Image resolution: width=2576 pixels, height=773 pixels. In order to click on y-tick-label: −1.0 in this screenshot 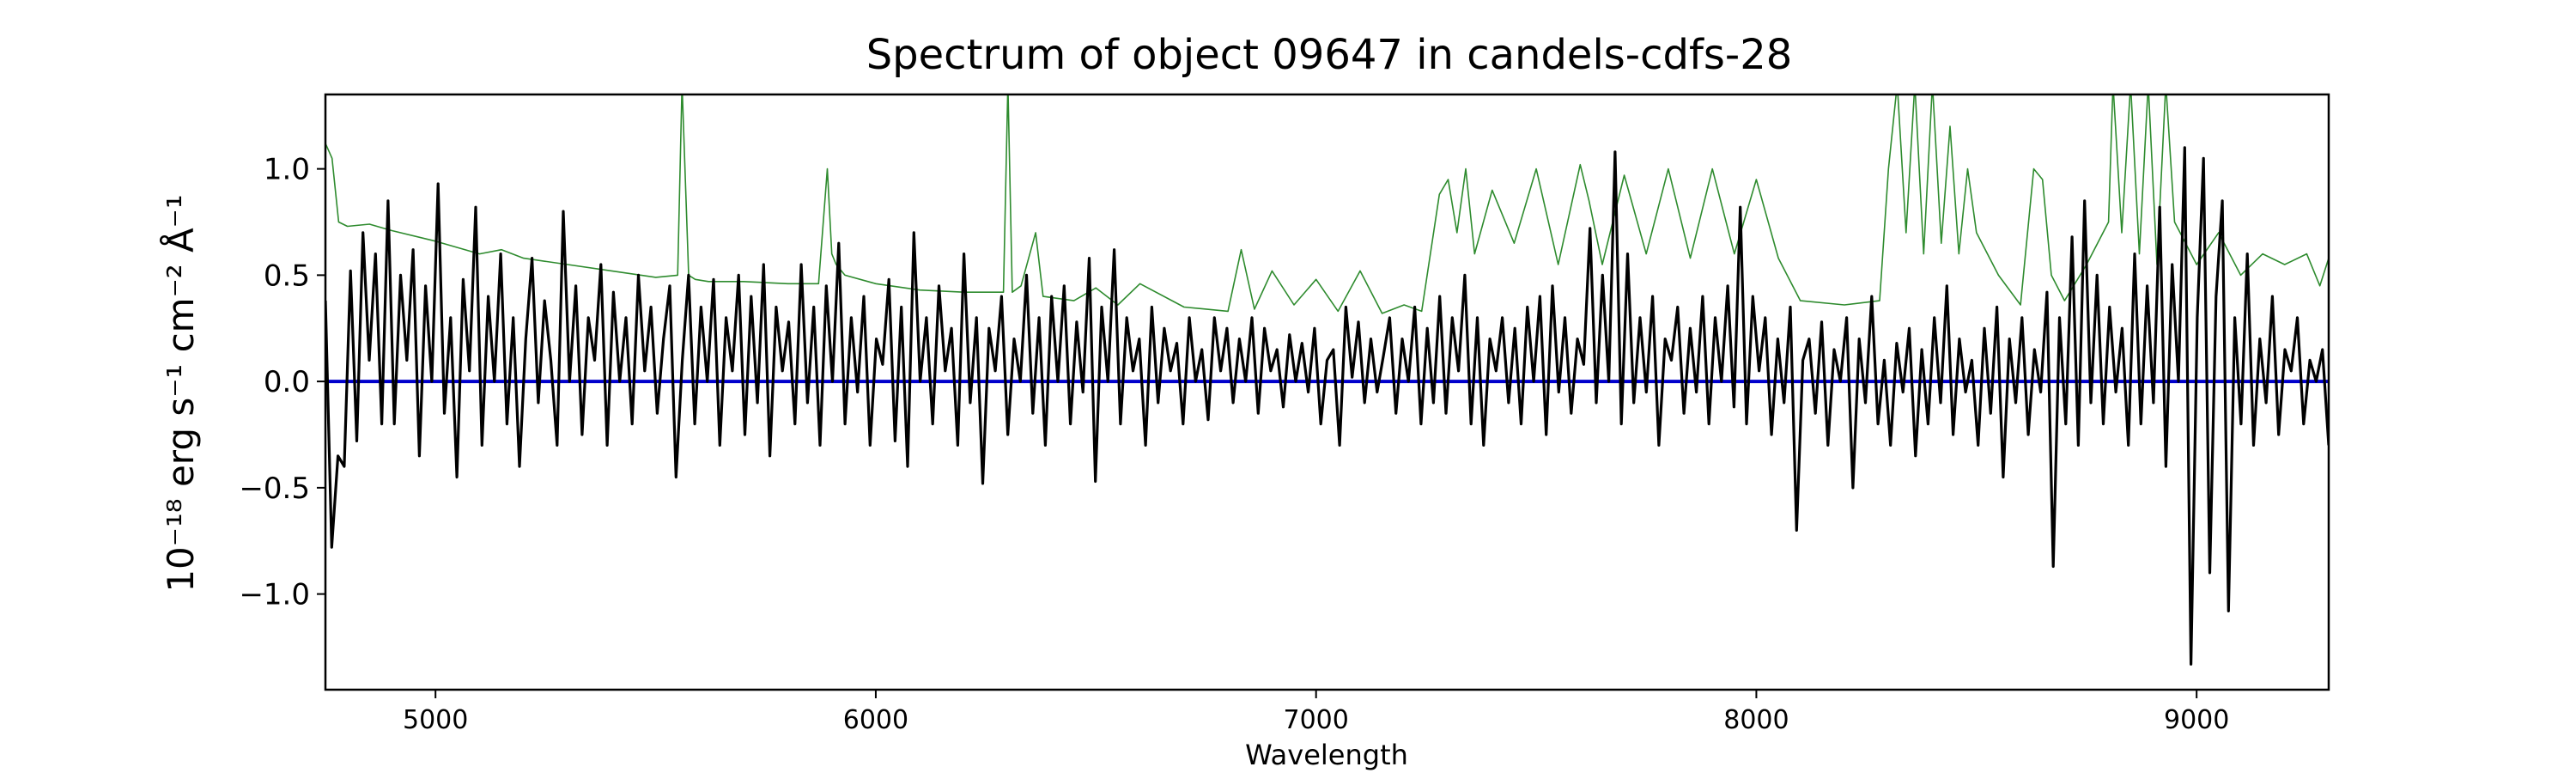, I will do `click(274, 595)`.